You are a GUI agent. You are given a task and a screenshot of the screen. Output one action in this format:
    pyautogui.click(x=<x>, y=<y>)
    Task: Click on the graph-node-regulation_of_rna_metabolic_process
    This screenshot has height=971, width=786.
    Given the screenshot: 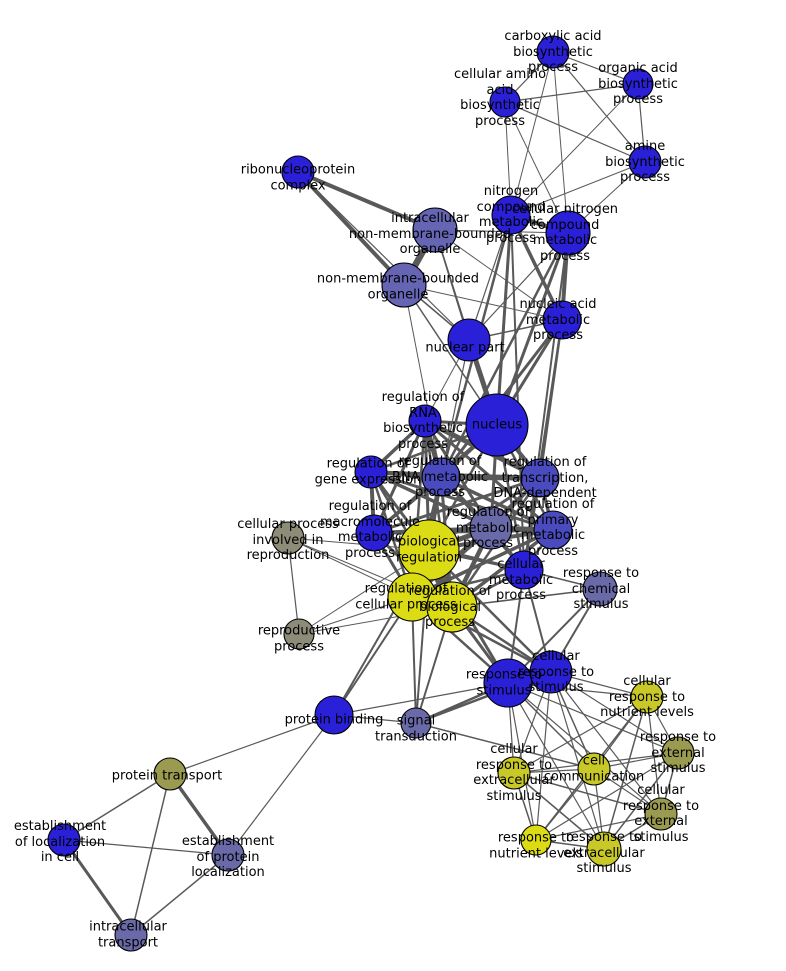 What is the action you would take?
    pyautogui.click(x=441, y=477)
    